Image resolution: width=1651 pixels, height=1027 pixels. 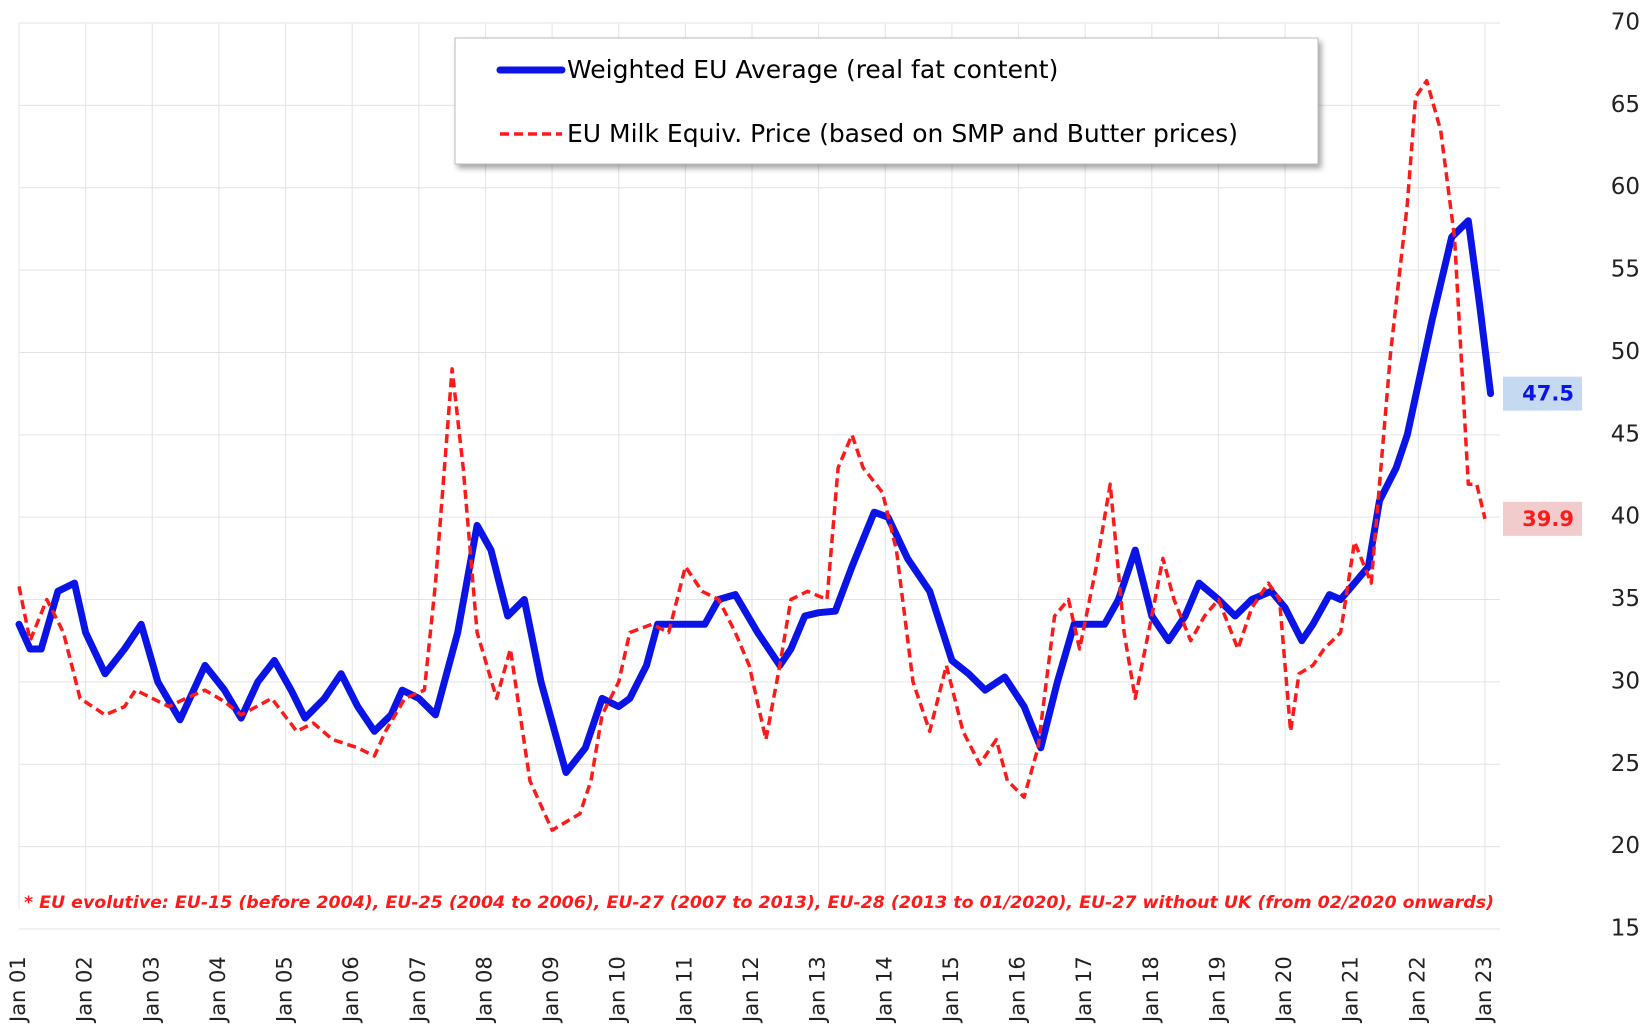 I want to click on x-tick-label: Jan 19, so click(x=1217, y=990).